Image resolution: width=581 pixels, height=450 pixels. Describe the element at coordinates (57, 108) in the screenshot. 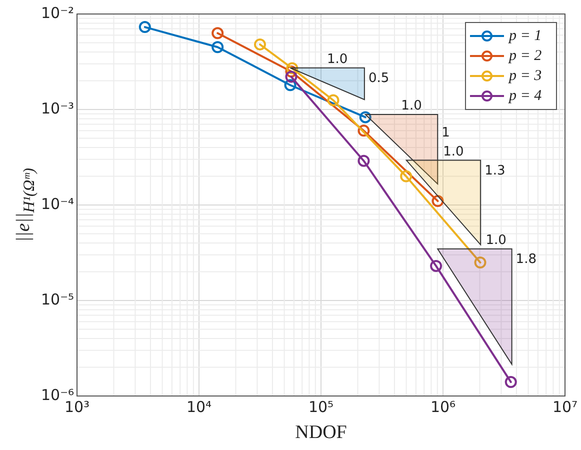

I see `y-tick-label: 10⁻³` at that location.